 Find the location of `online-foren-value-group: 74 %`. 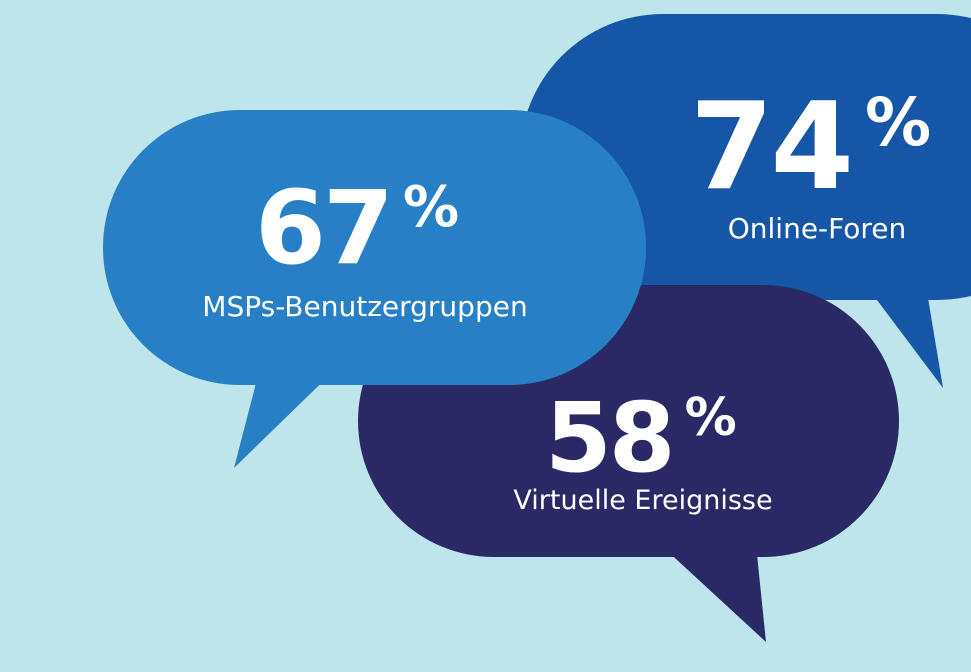

online-foren-value-group: 74 % is located at coordinates (825, 148).